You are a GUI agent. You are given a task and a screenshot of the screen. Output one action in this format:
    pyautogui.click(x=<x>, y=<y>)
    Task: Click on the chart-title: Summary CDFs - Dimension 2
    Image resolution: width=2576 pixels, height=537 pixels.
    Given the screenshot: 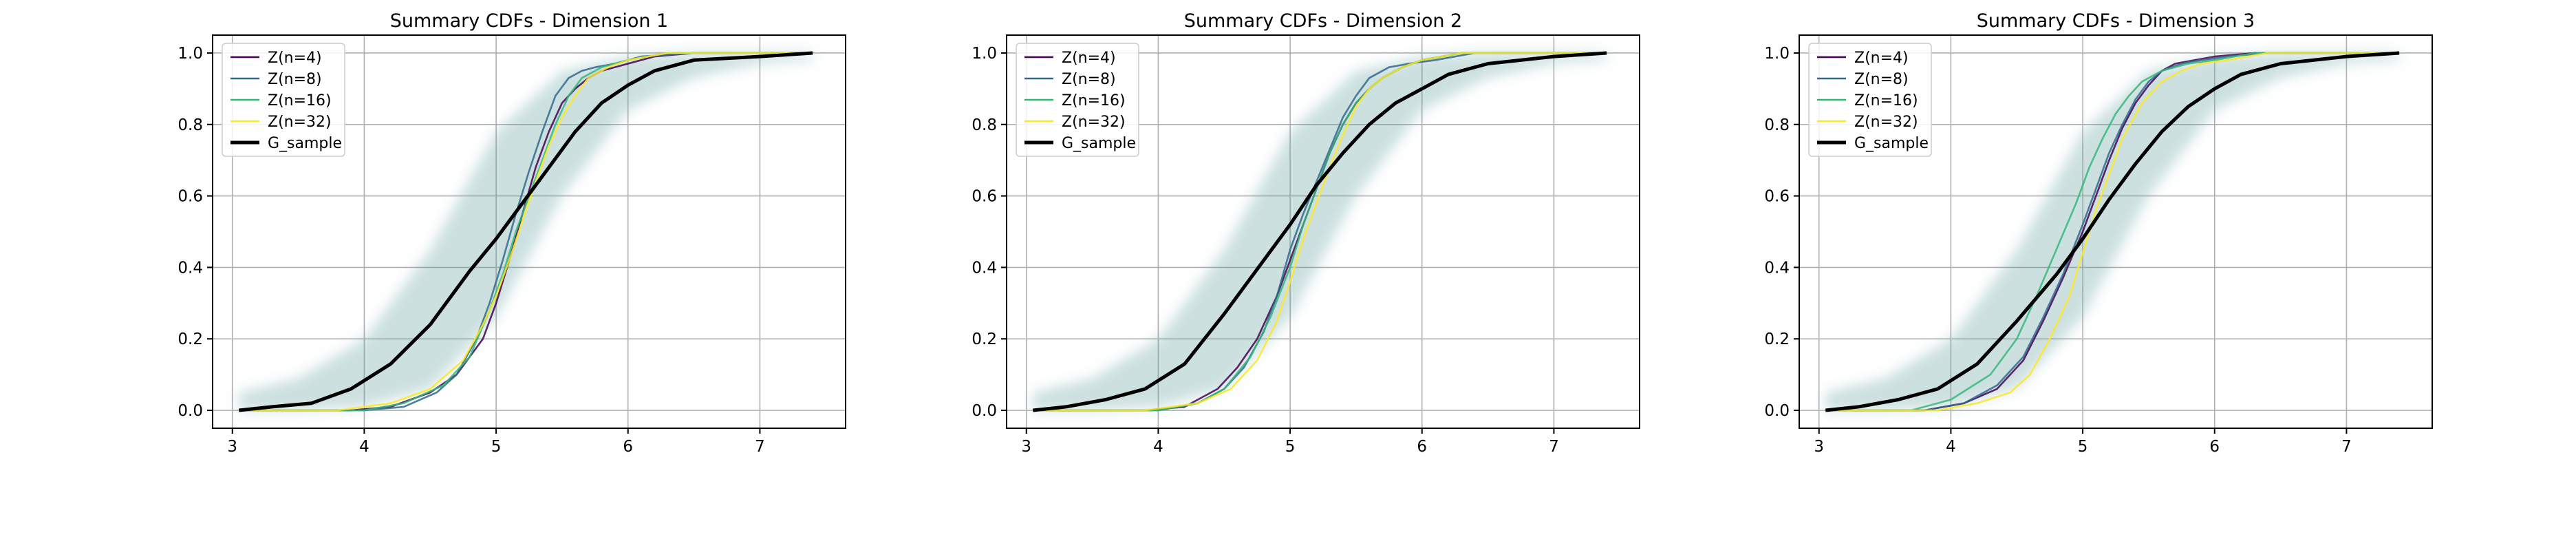 What is the action you would take?
    pyautogui.click(x=1323, y=21)
    